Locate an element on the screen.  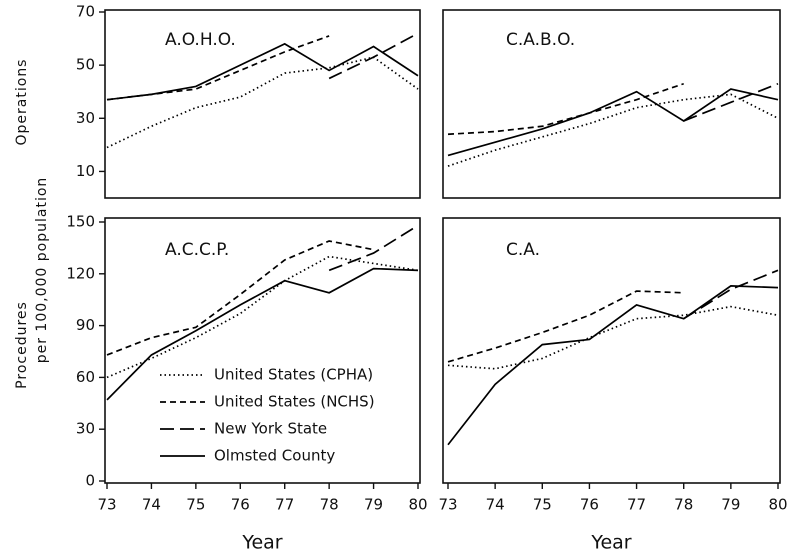
legend-label: New York State is located at coordinates (270, 429).